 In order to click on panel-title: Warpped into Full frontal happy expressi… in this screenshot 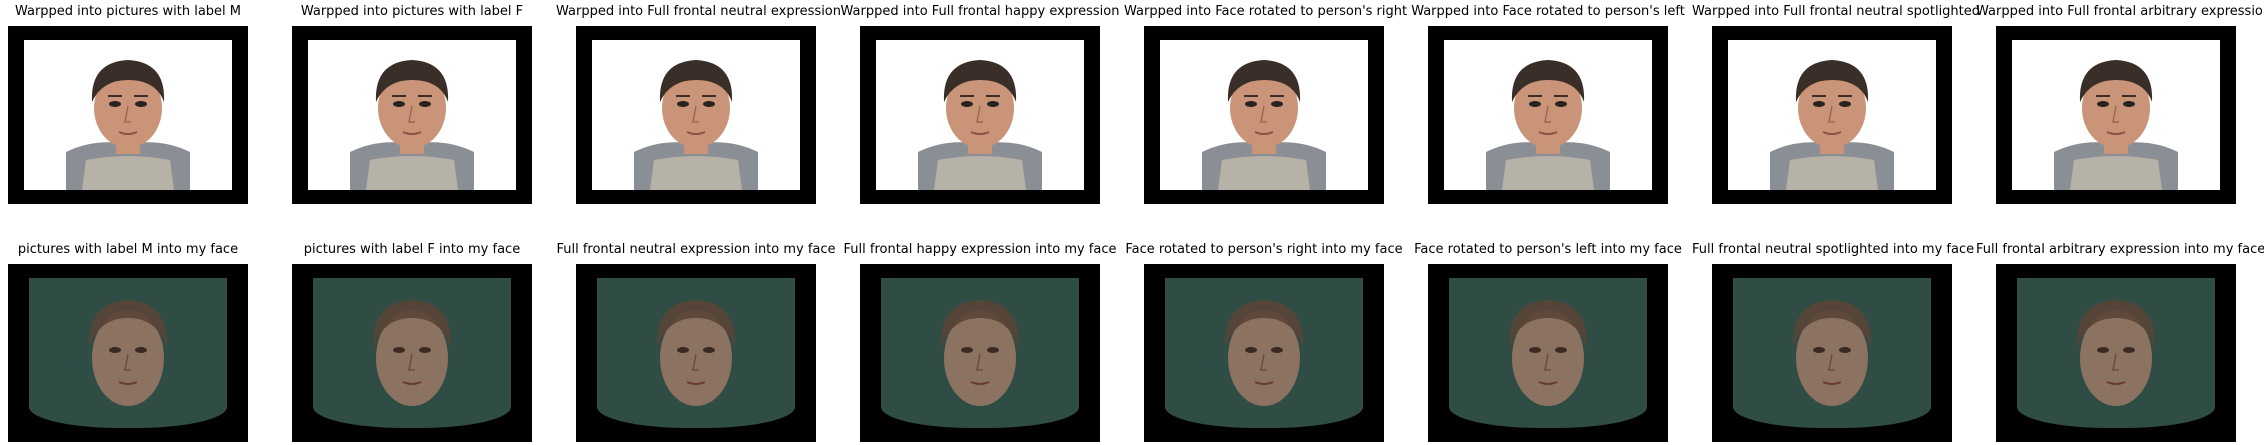, I will do `click(980, 11)`.